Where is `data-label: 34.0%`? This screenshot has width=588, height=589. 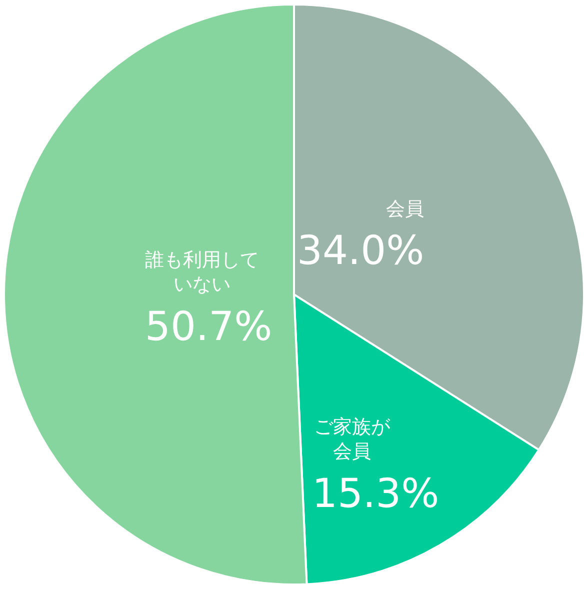 data-label: 34.0% is located at coordinates (360, 251).